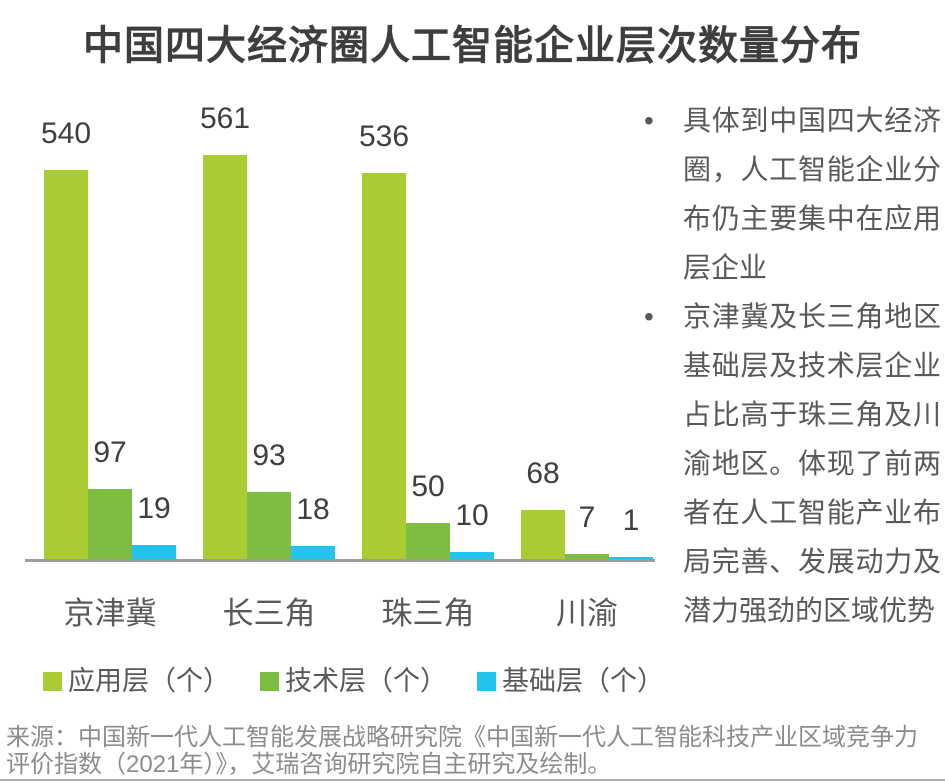  I want to click on legend-item: 技术层（个）, so click(353, 681).